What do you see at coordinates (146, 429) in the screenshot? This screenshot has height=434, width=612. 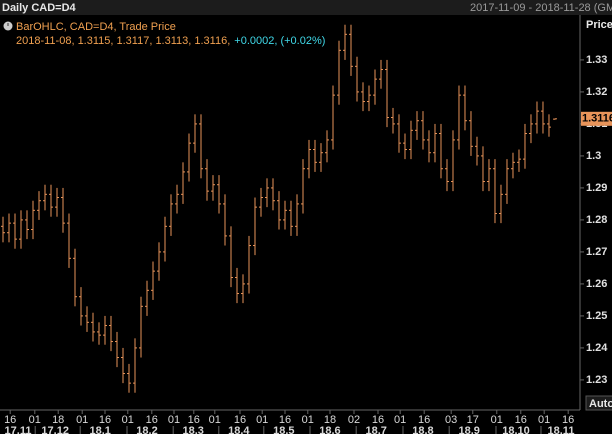 I see `month-tick-label: 18.2` at bounding box center [146, 429].